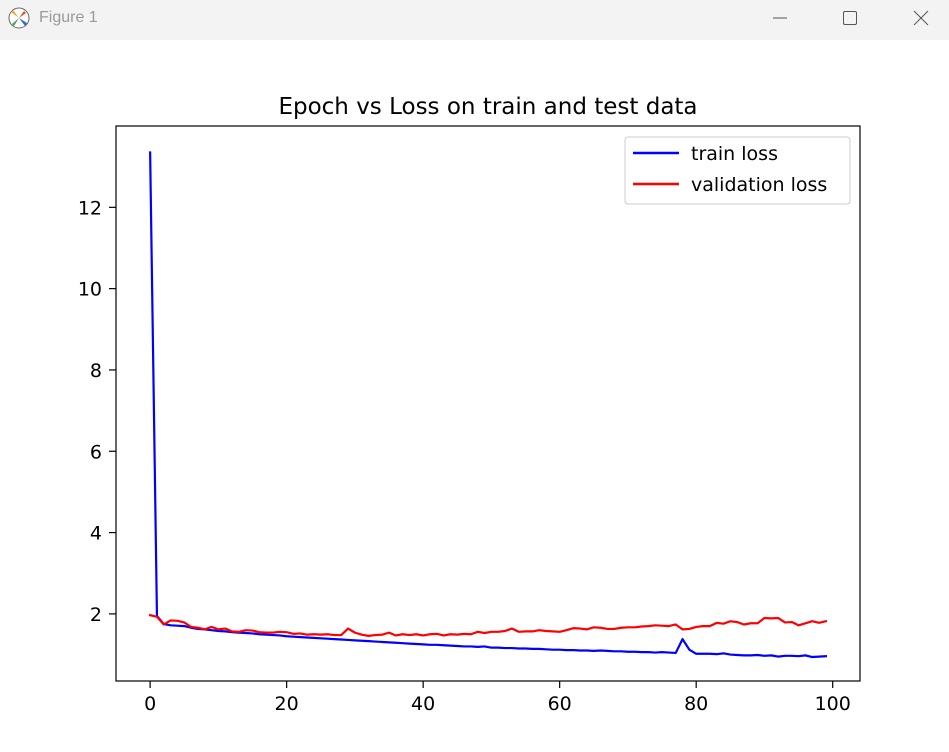  I want to click on close-button, so click(921, 18).